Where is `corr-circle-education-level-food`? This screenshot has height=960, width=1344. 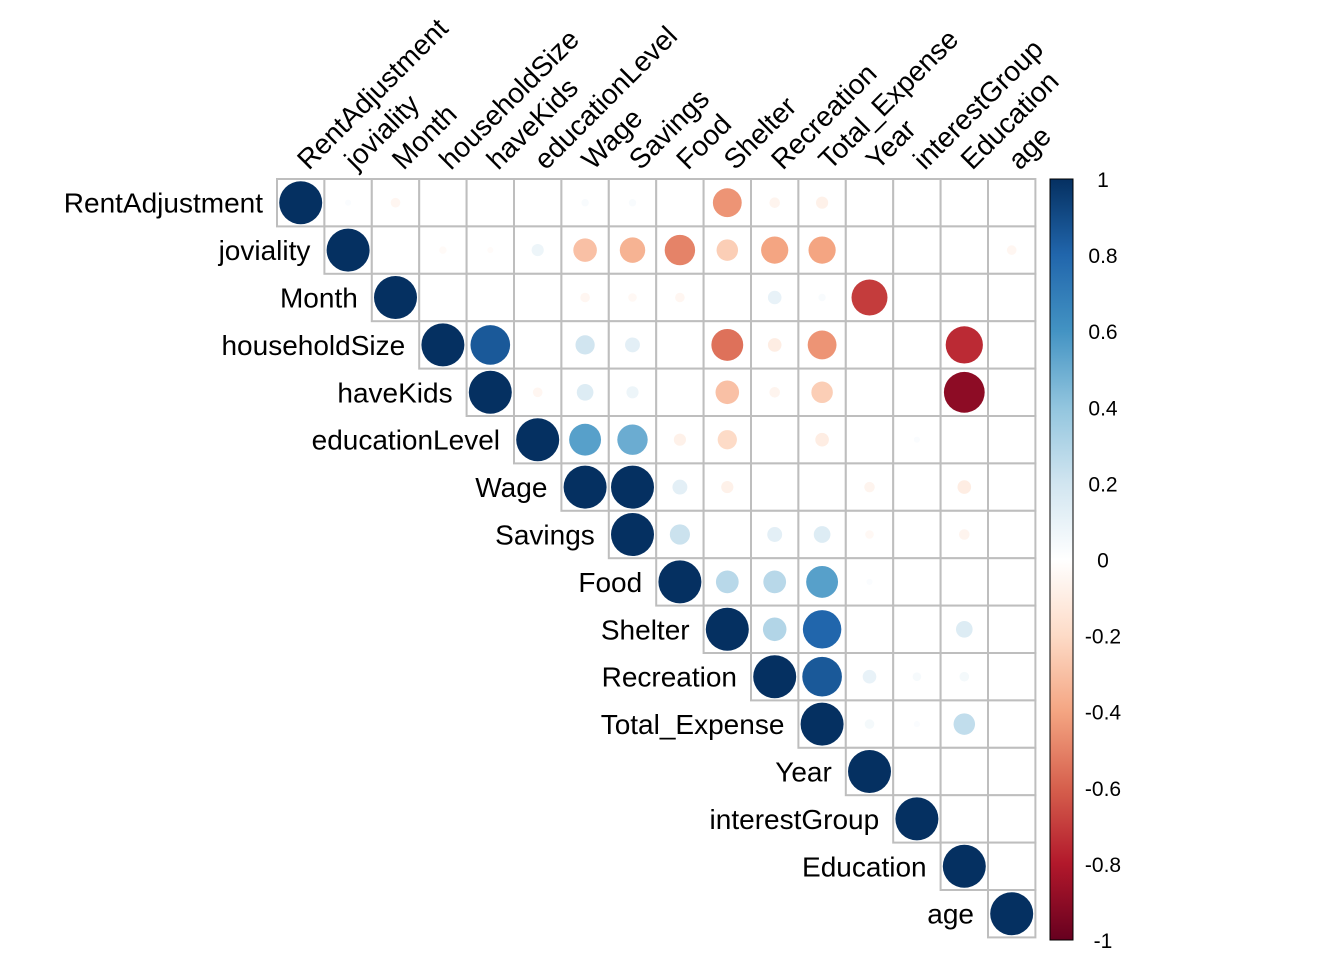
corr-circle-education-level-food is located at coordinates (679, 439).